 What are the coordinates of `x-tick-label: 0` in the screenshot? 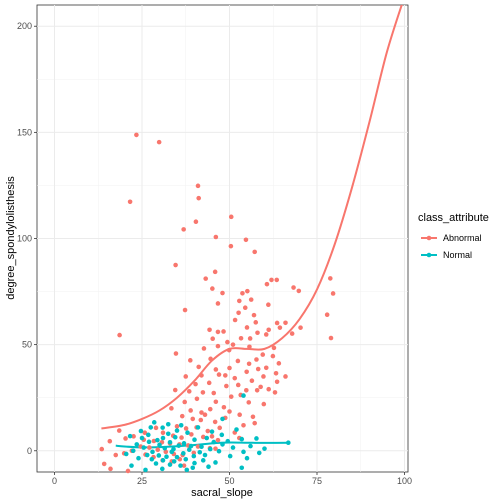 It's located at (54, 481).